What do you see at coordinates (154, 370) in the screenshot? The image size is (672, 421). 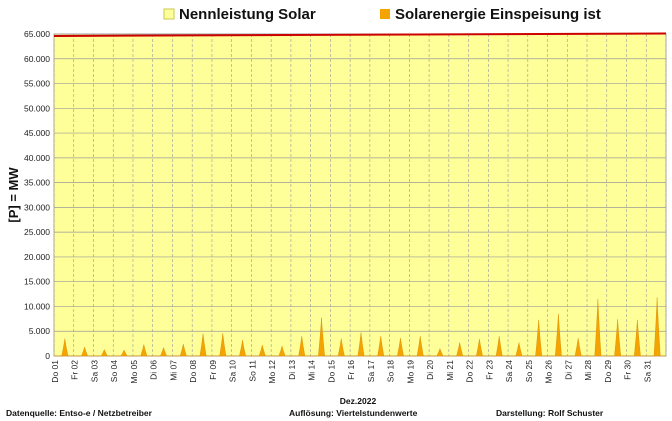 I see `x-tick-label: Di 06` at bounding box center [154, 370].